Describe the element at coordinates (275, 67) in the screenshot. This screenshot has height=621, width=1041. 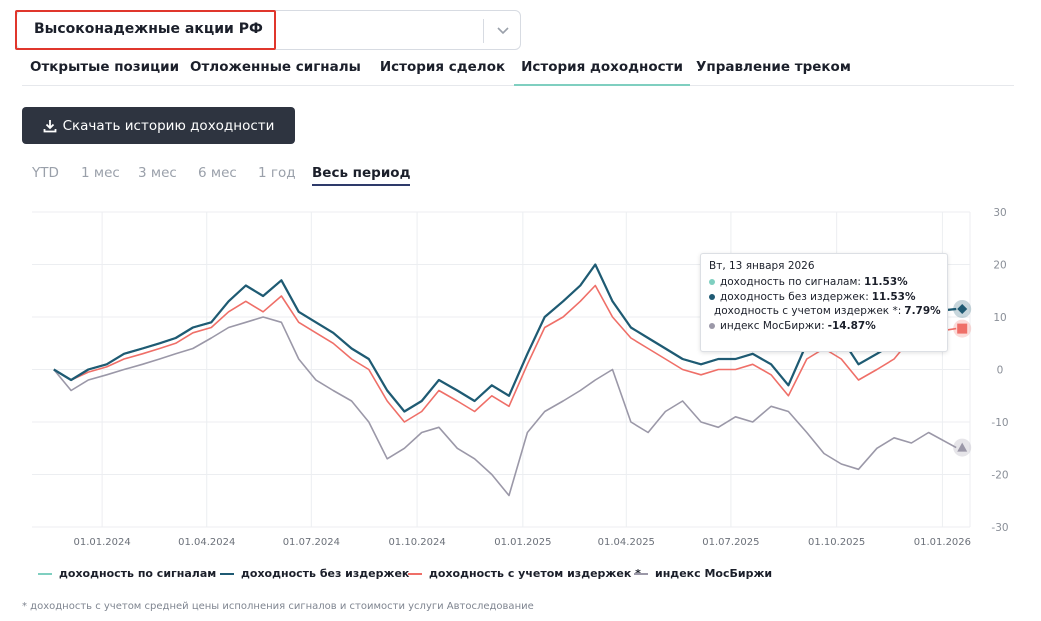
I see `tab-pending-signals: Отложенные сигналы` at that location.